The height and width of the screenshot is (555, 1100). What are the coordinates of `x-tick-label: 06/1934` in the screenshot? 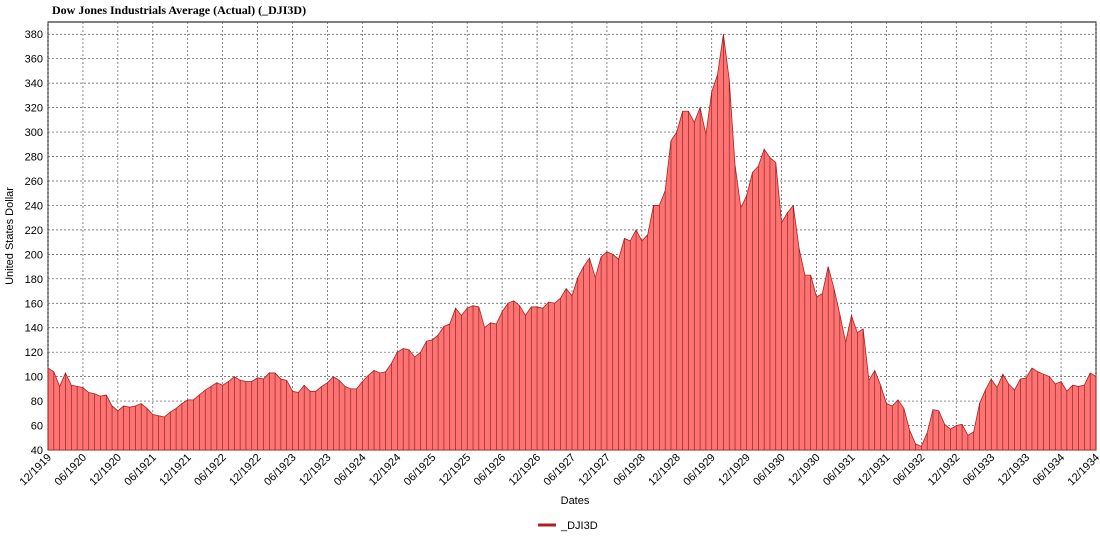 It's located at (1049, 470).